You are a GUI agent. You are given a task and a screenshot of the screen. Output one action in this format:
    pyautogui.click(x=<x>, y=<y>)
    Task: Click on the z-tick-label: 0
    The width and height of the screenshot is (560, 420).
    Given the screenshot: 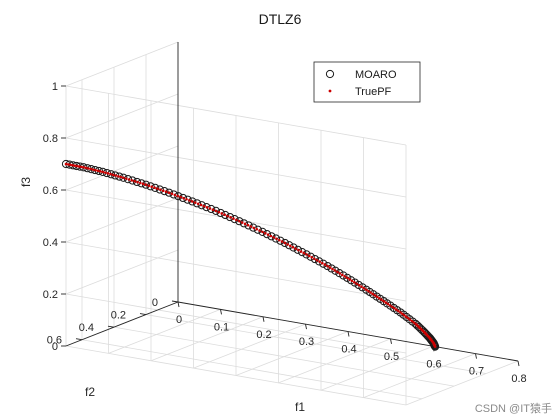 What is the action you would take?
    pyautogui.click(x=55, y=347)
    